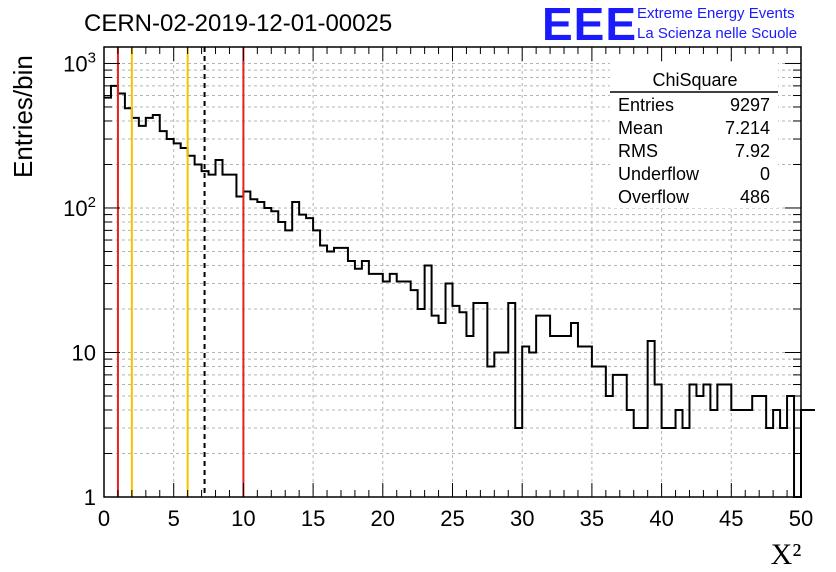 This screenshot has height=572, width=836. What do you see at coordinates (755, 197) in the screenshot?
I see `stats-row-value: 486` at bounding box center [755, 197].